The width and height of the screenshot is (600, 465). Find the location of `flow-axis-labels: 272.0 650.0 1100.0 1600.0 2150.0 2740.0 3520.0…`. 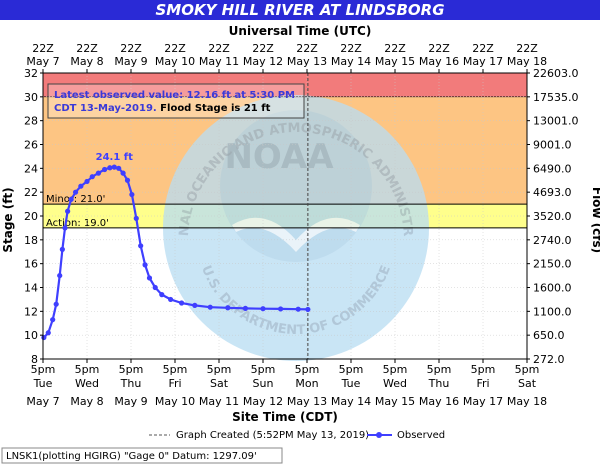

flow-axis-labels: 272.0 650.0 1100.0 1600.0 2150.0 2740.0 3520.0… is located at coordinates (556, 216).